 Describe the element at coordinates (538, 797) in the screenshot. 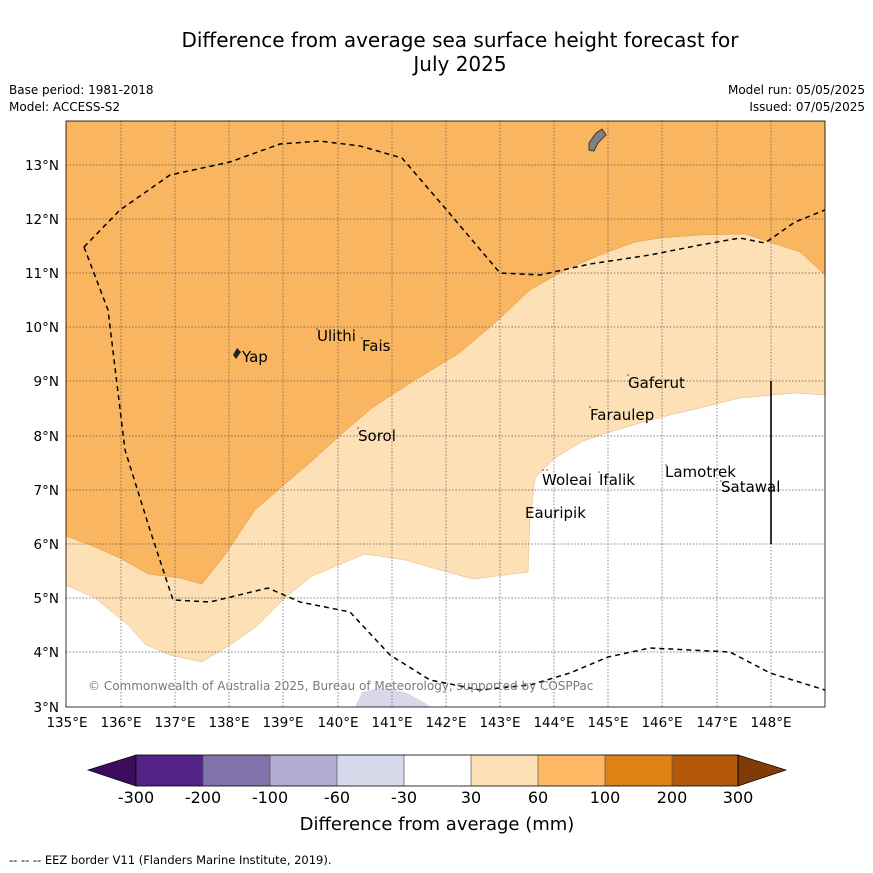

I see `cb-tick-60: 60` at that location.